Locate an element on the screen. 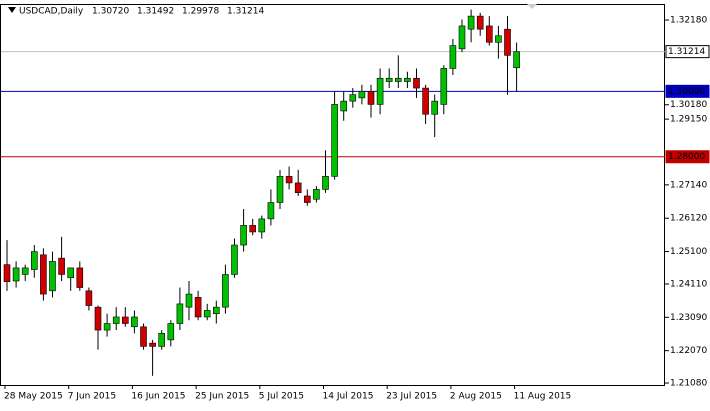  menu-icon is located at coordinates (12, 10).